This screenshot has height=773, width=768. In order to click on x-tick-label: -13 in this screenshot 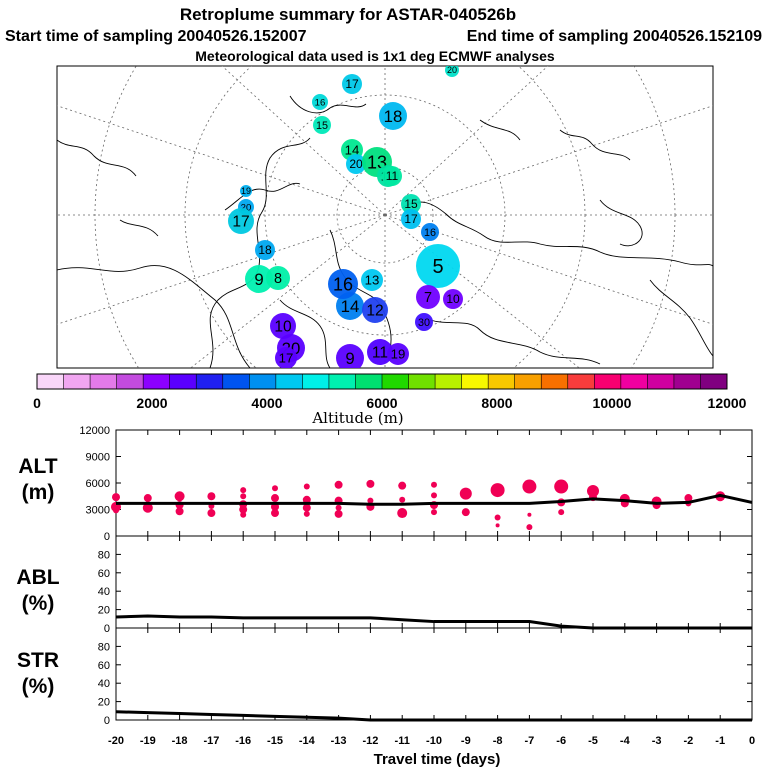, I will do `click(339, 741)`.